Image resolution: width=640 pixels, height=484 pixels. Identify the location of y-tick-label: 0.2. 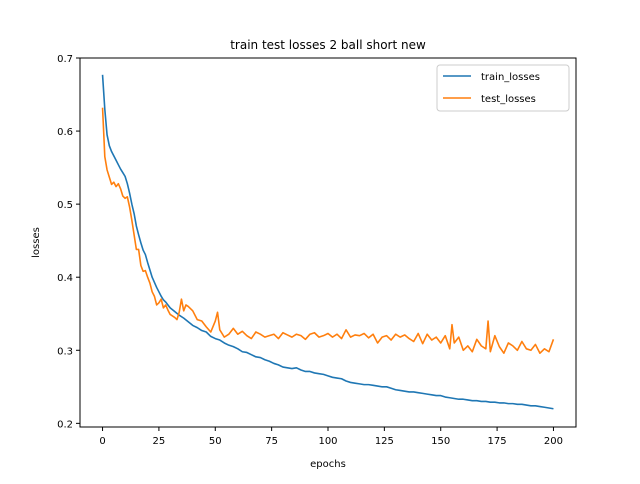
(65, 424).